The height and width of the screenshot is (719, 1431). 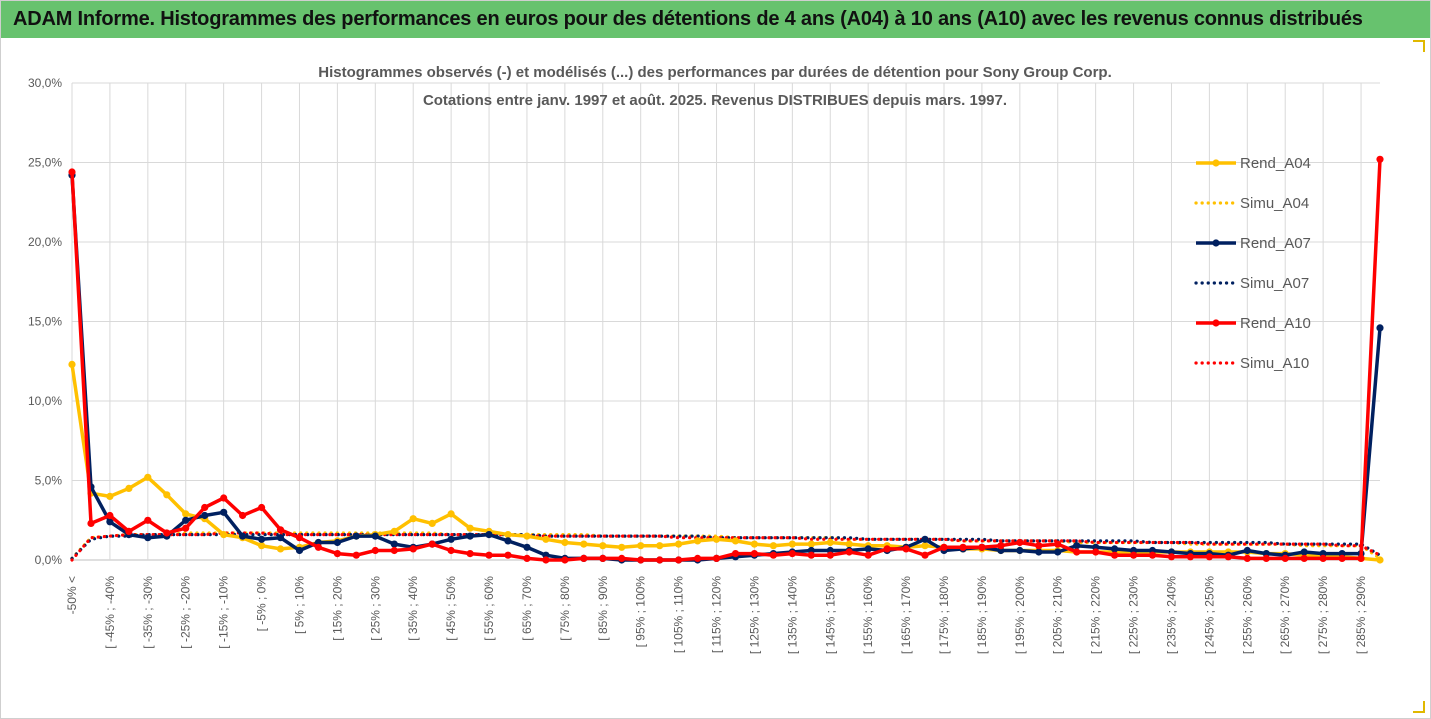 I want to click on legend-marker, so click(x=1216, y=243).